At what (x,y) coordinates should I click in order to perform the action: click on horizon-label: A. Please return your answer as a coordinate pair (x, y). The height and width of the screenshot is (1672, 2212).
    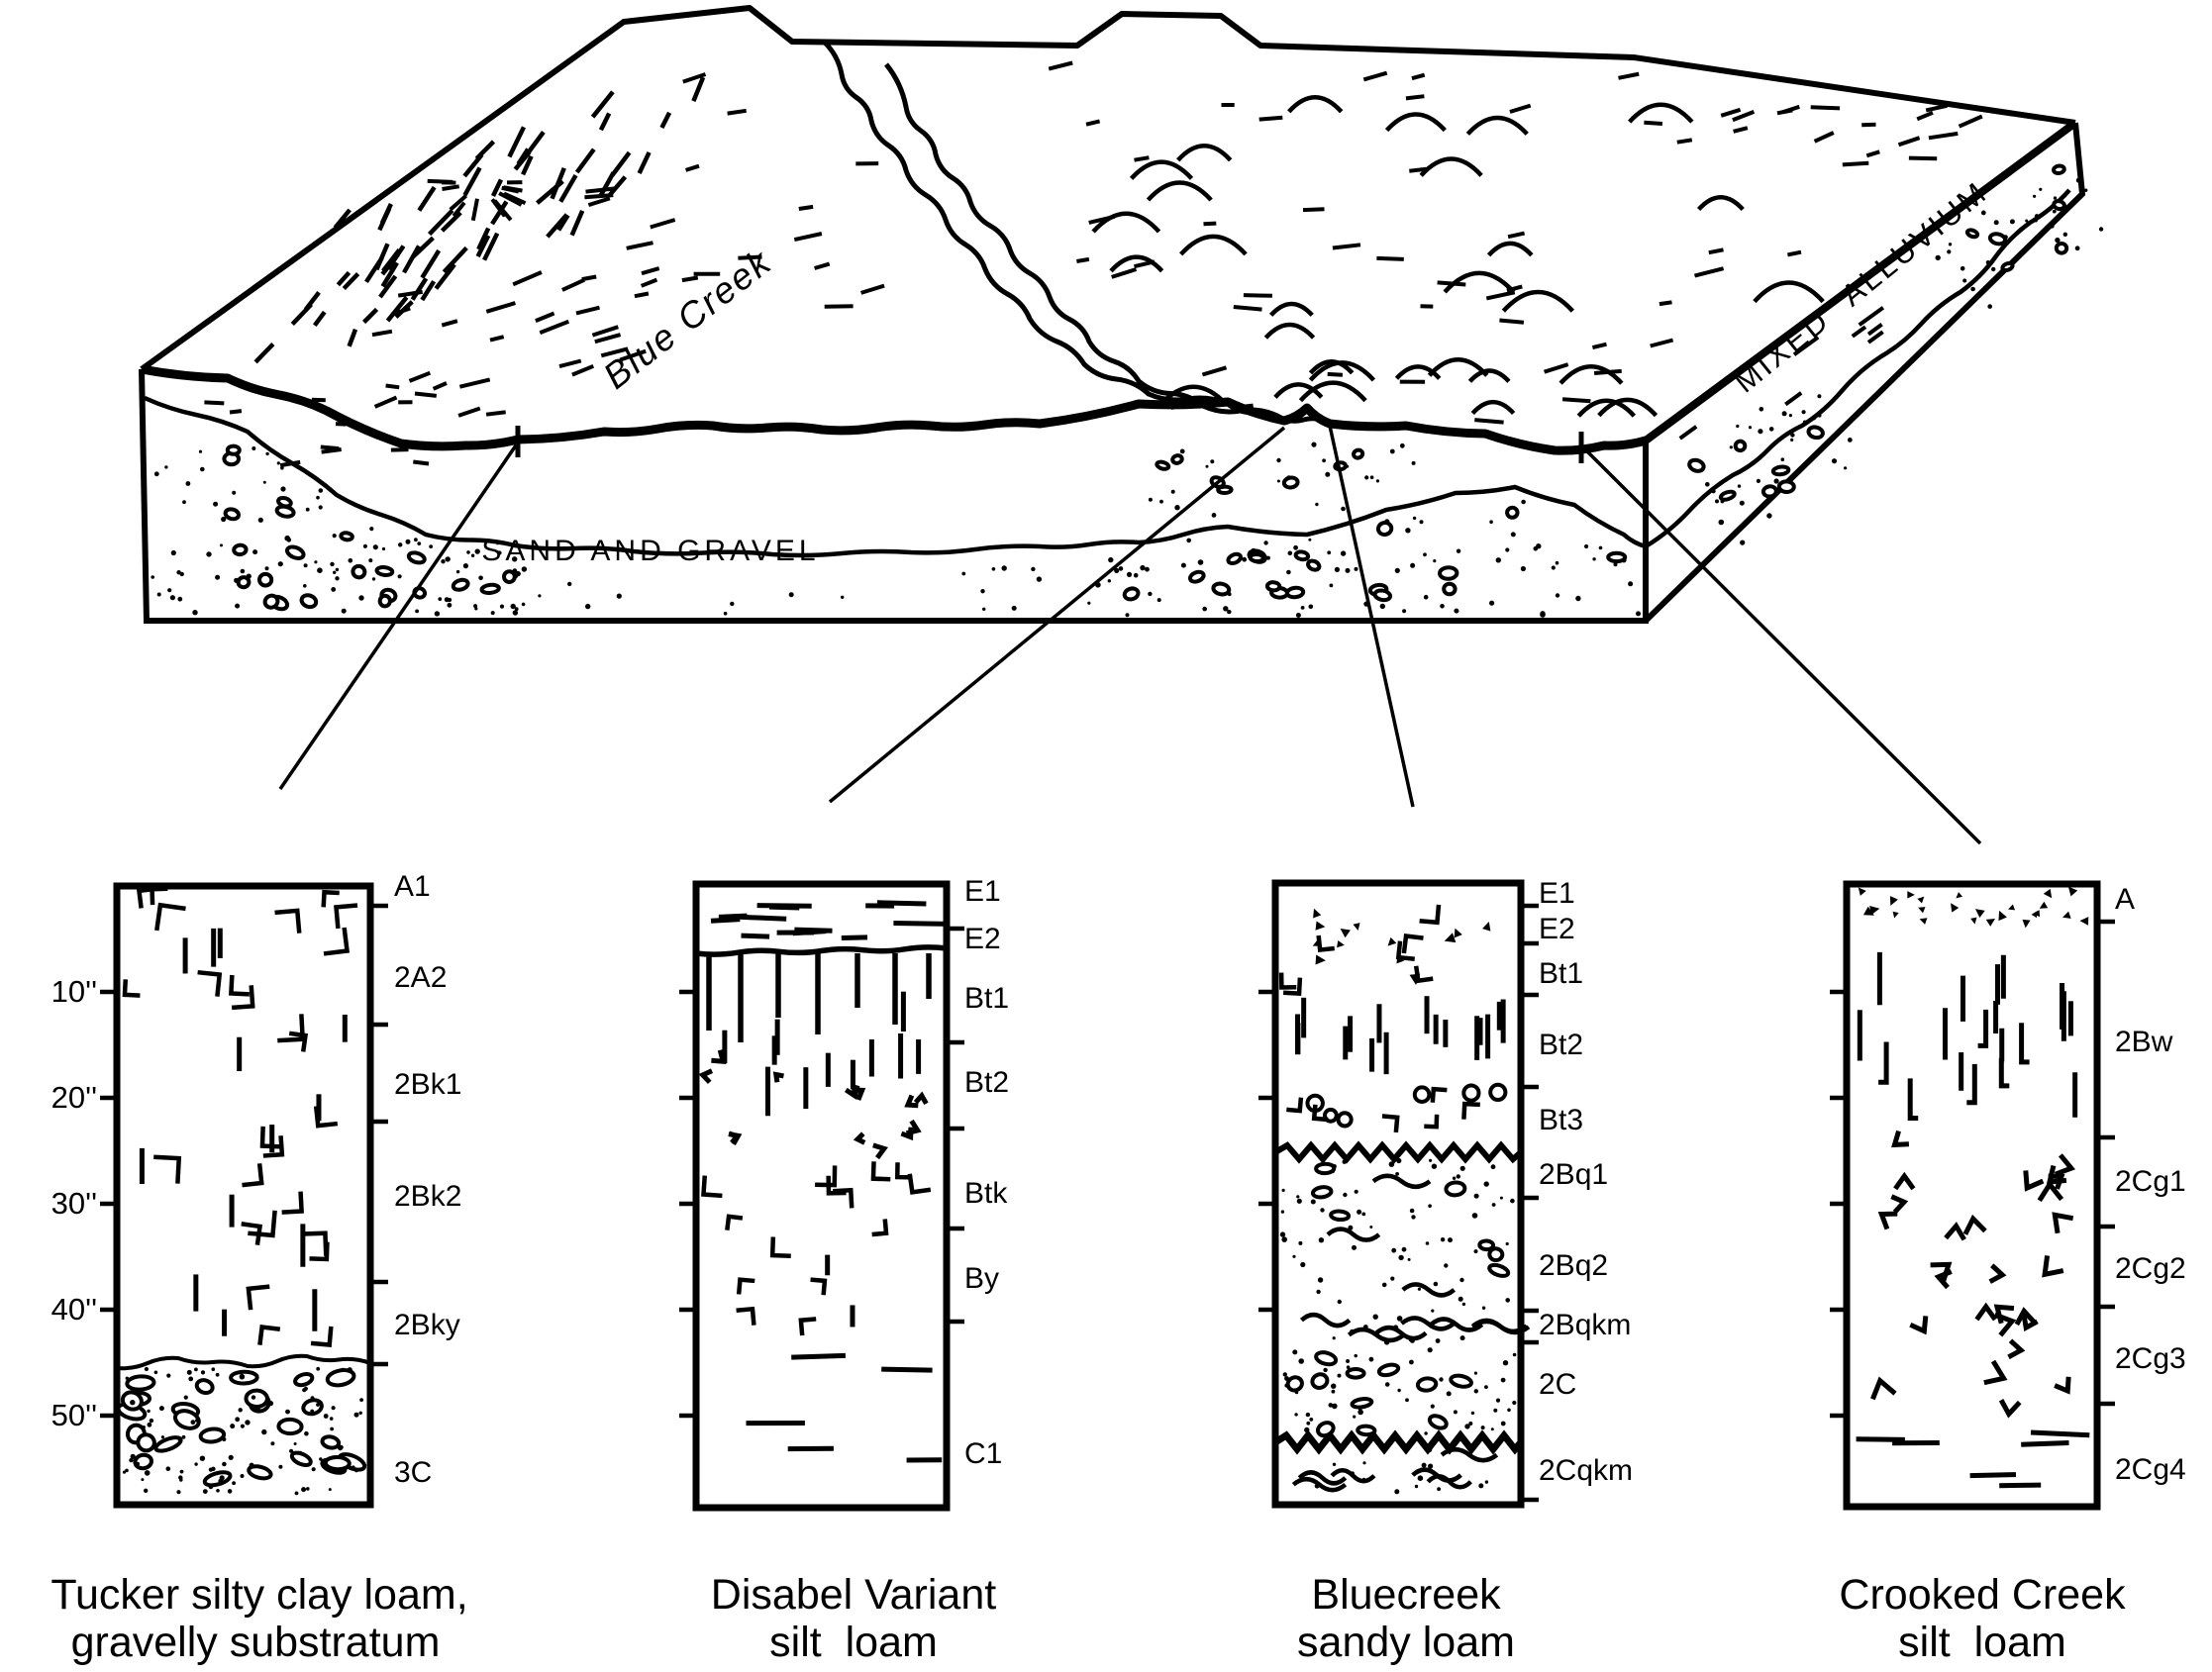
    Looking at the image, I should click on (2125, 900).